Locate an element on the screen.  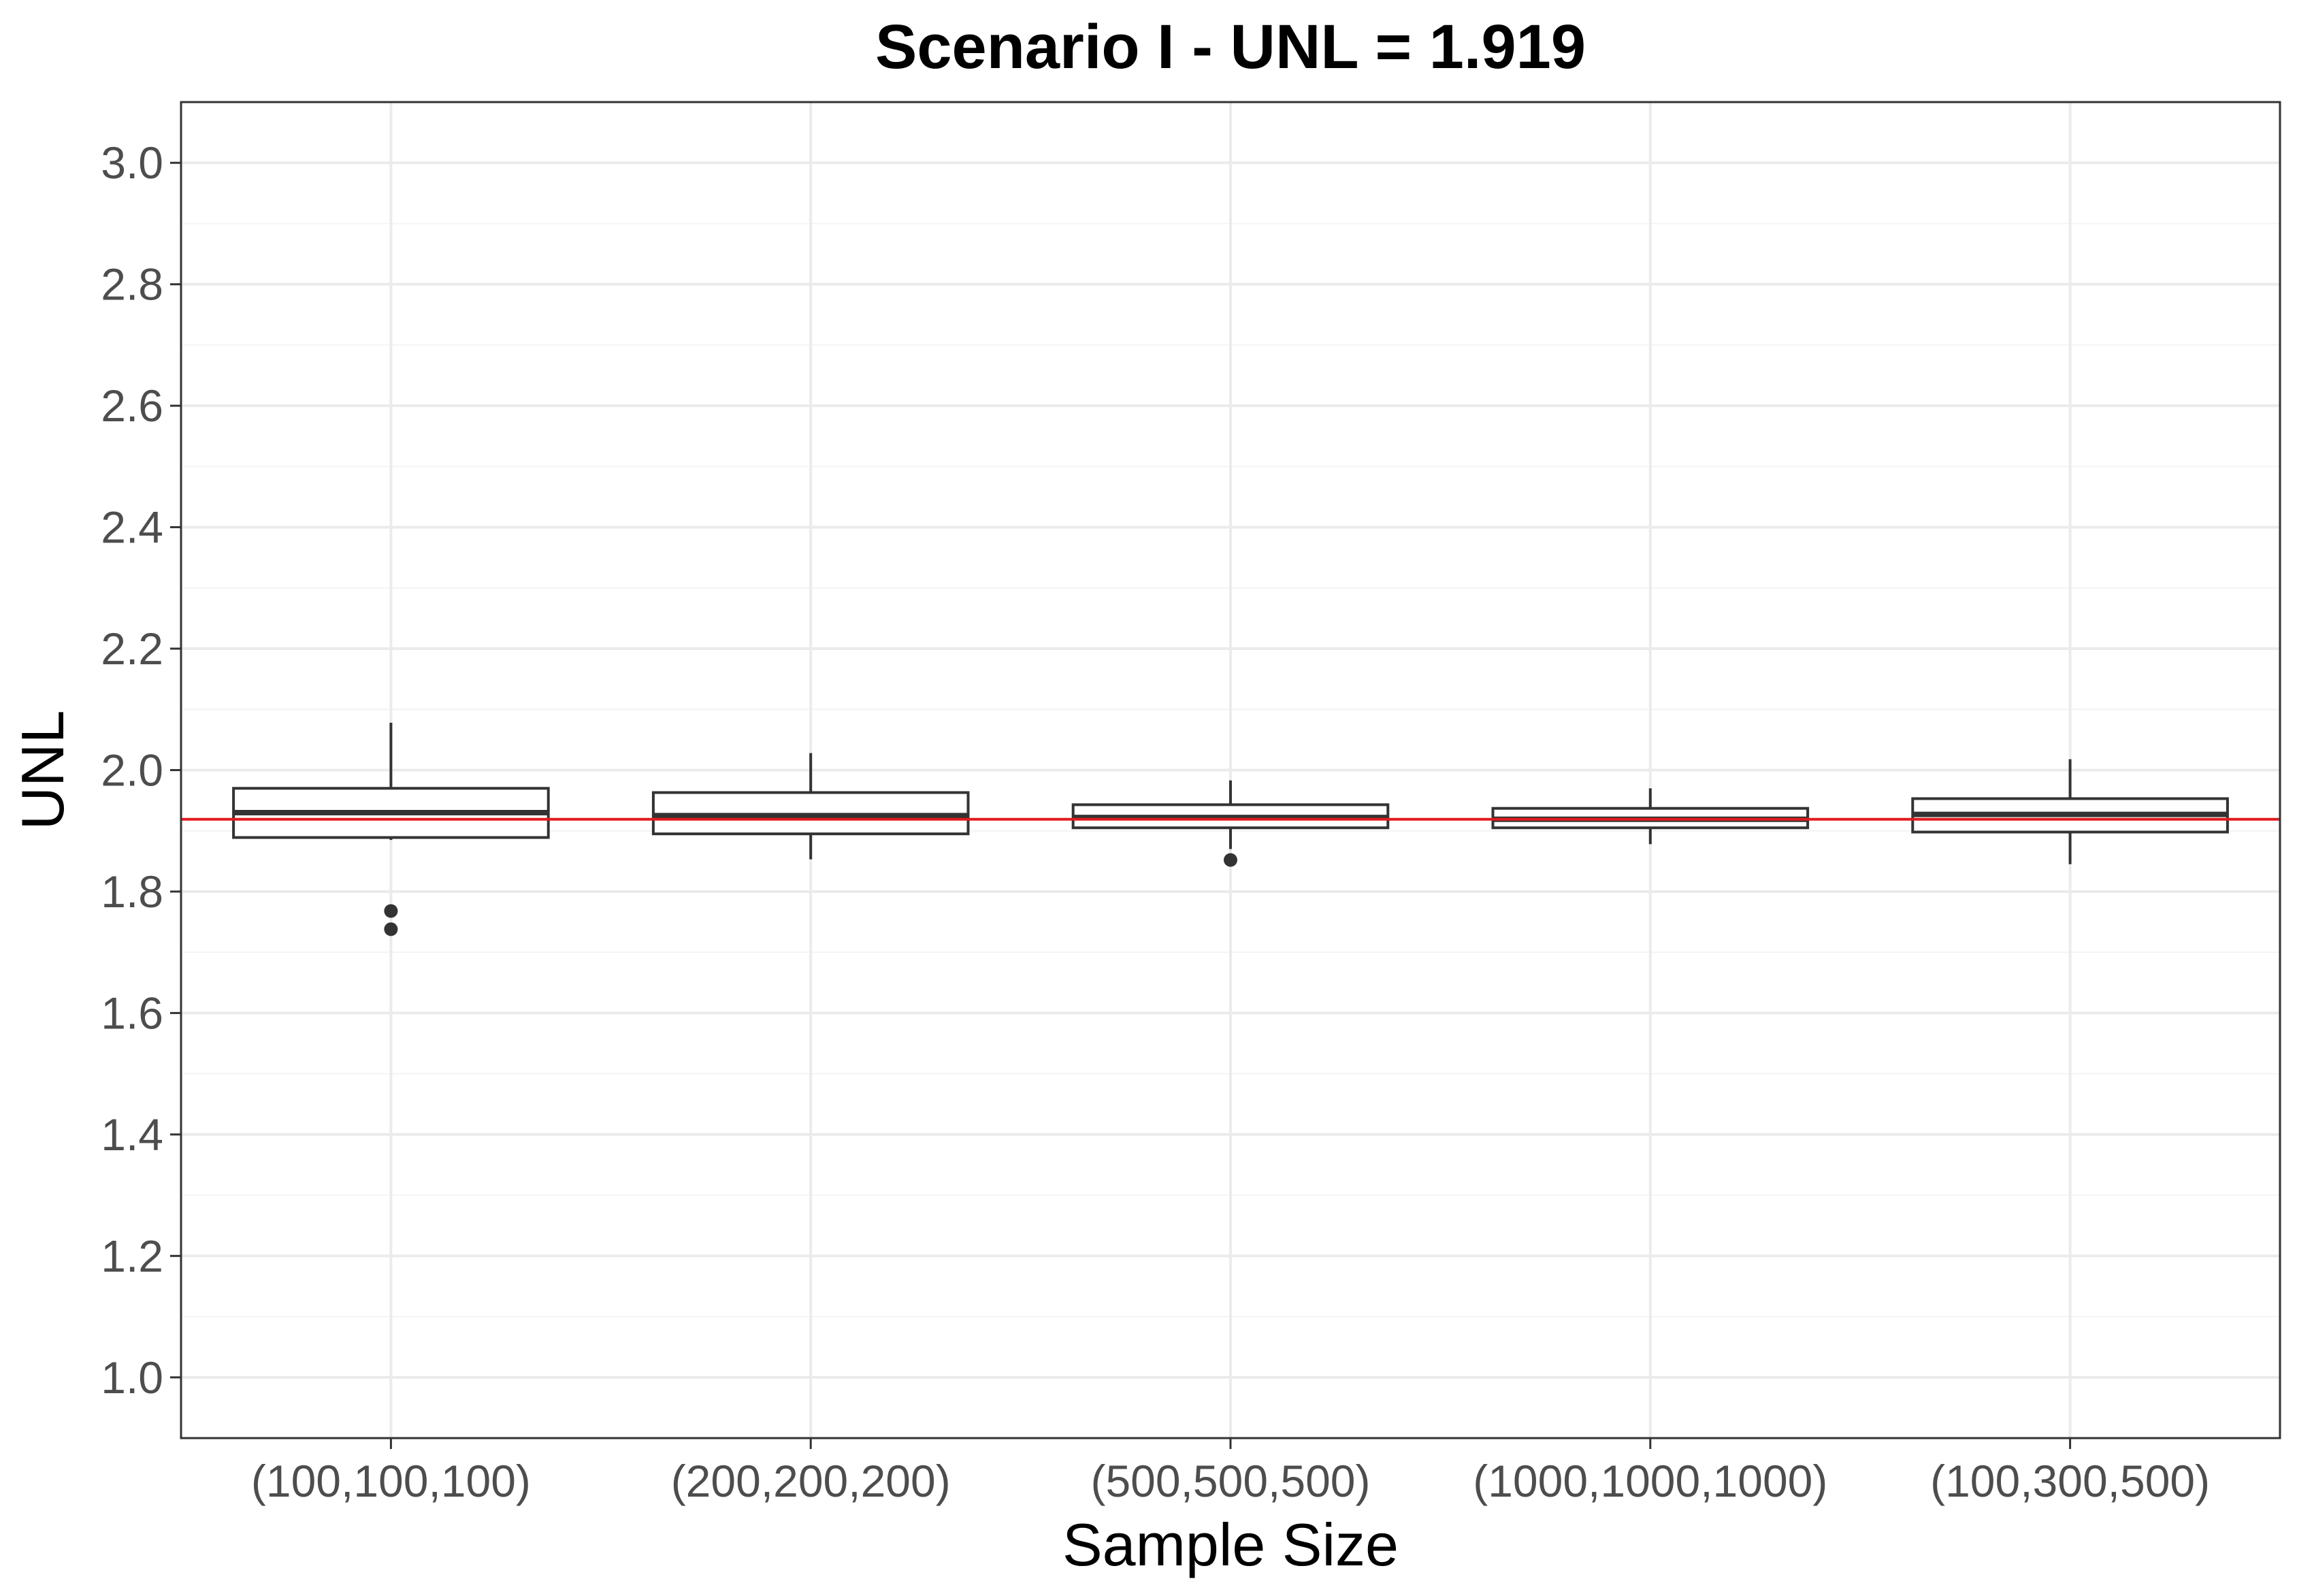
chart-title: Scenario I - UNL = 1.919 is located at coordinates (1230, 47).